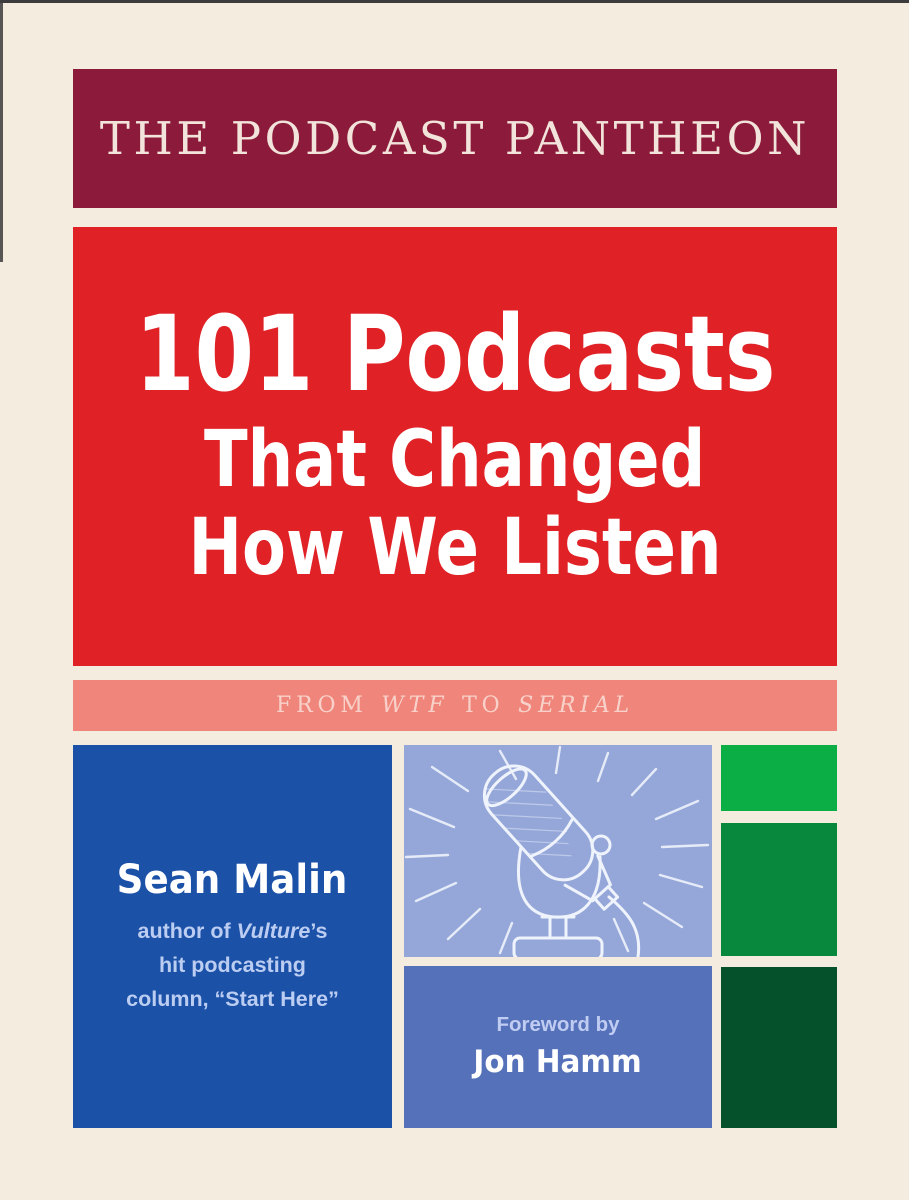  Describe the element at coordinates (455, 460) in the screenshot. I see `title-line-2: That Changed` at that location.